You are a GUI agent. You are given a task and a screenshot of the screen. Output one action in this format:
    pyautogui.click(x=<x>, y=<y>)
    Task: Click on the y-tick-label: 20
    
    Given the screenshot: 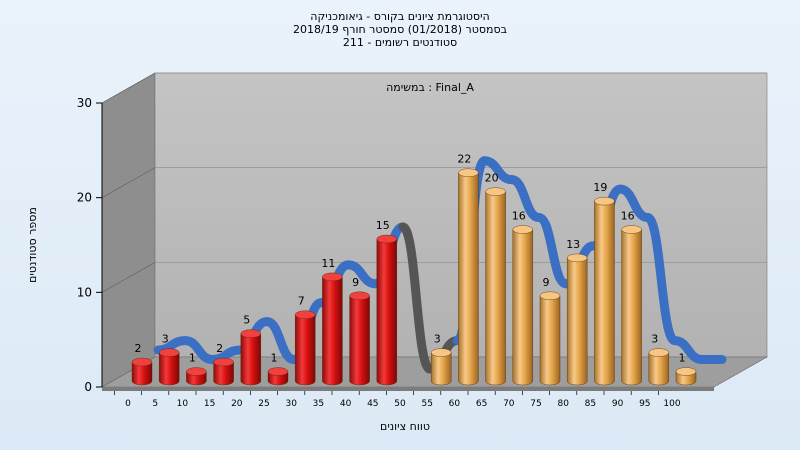 What is the action you would take?
    pyautogui.click(x=84, y=198)
    